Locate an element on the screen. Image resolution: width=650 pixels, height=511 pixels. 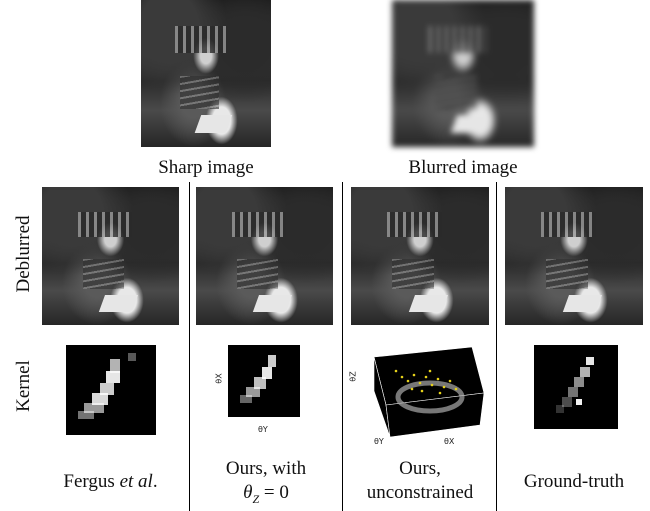
blurred-image-caption: Blurred image is located at coordinates (463, 167).